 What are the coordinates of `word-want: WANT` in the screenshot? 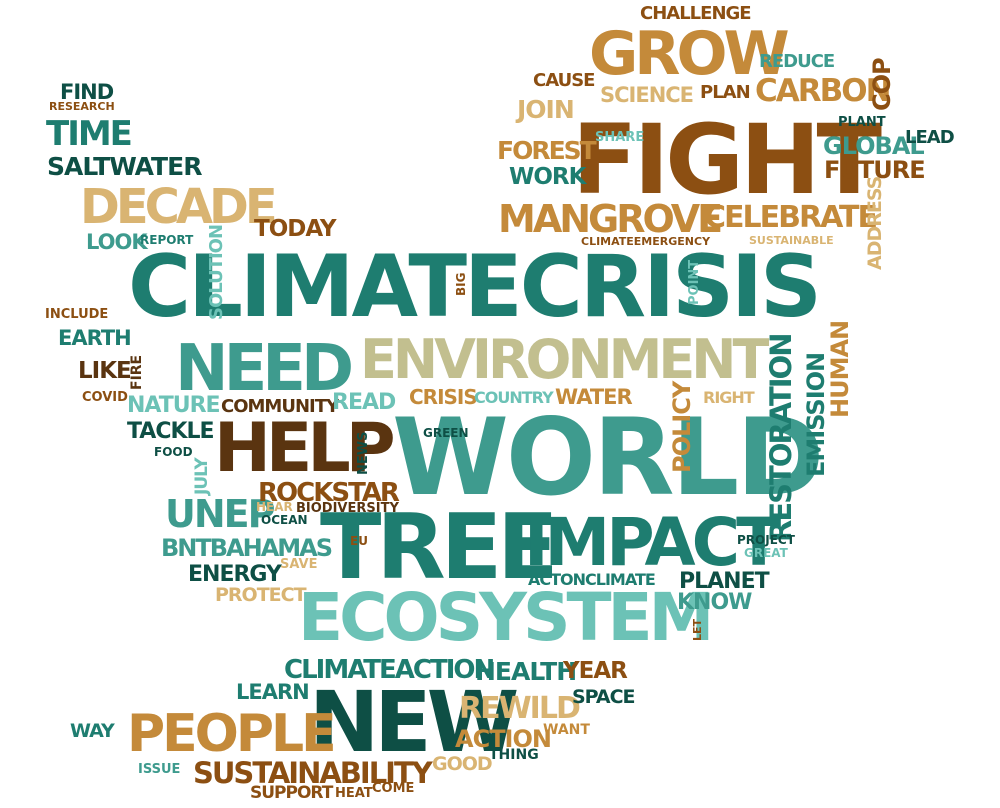 It's located at (566, 730).